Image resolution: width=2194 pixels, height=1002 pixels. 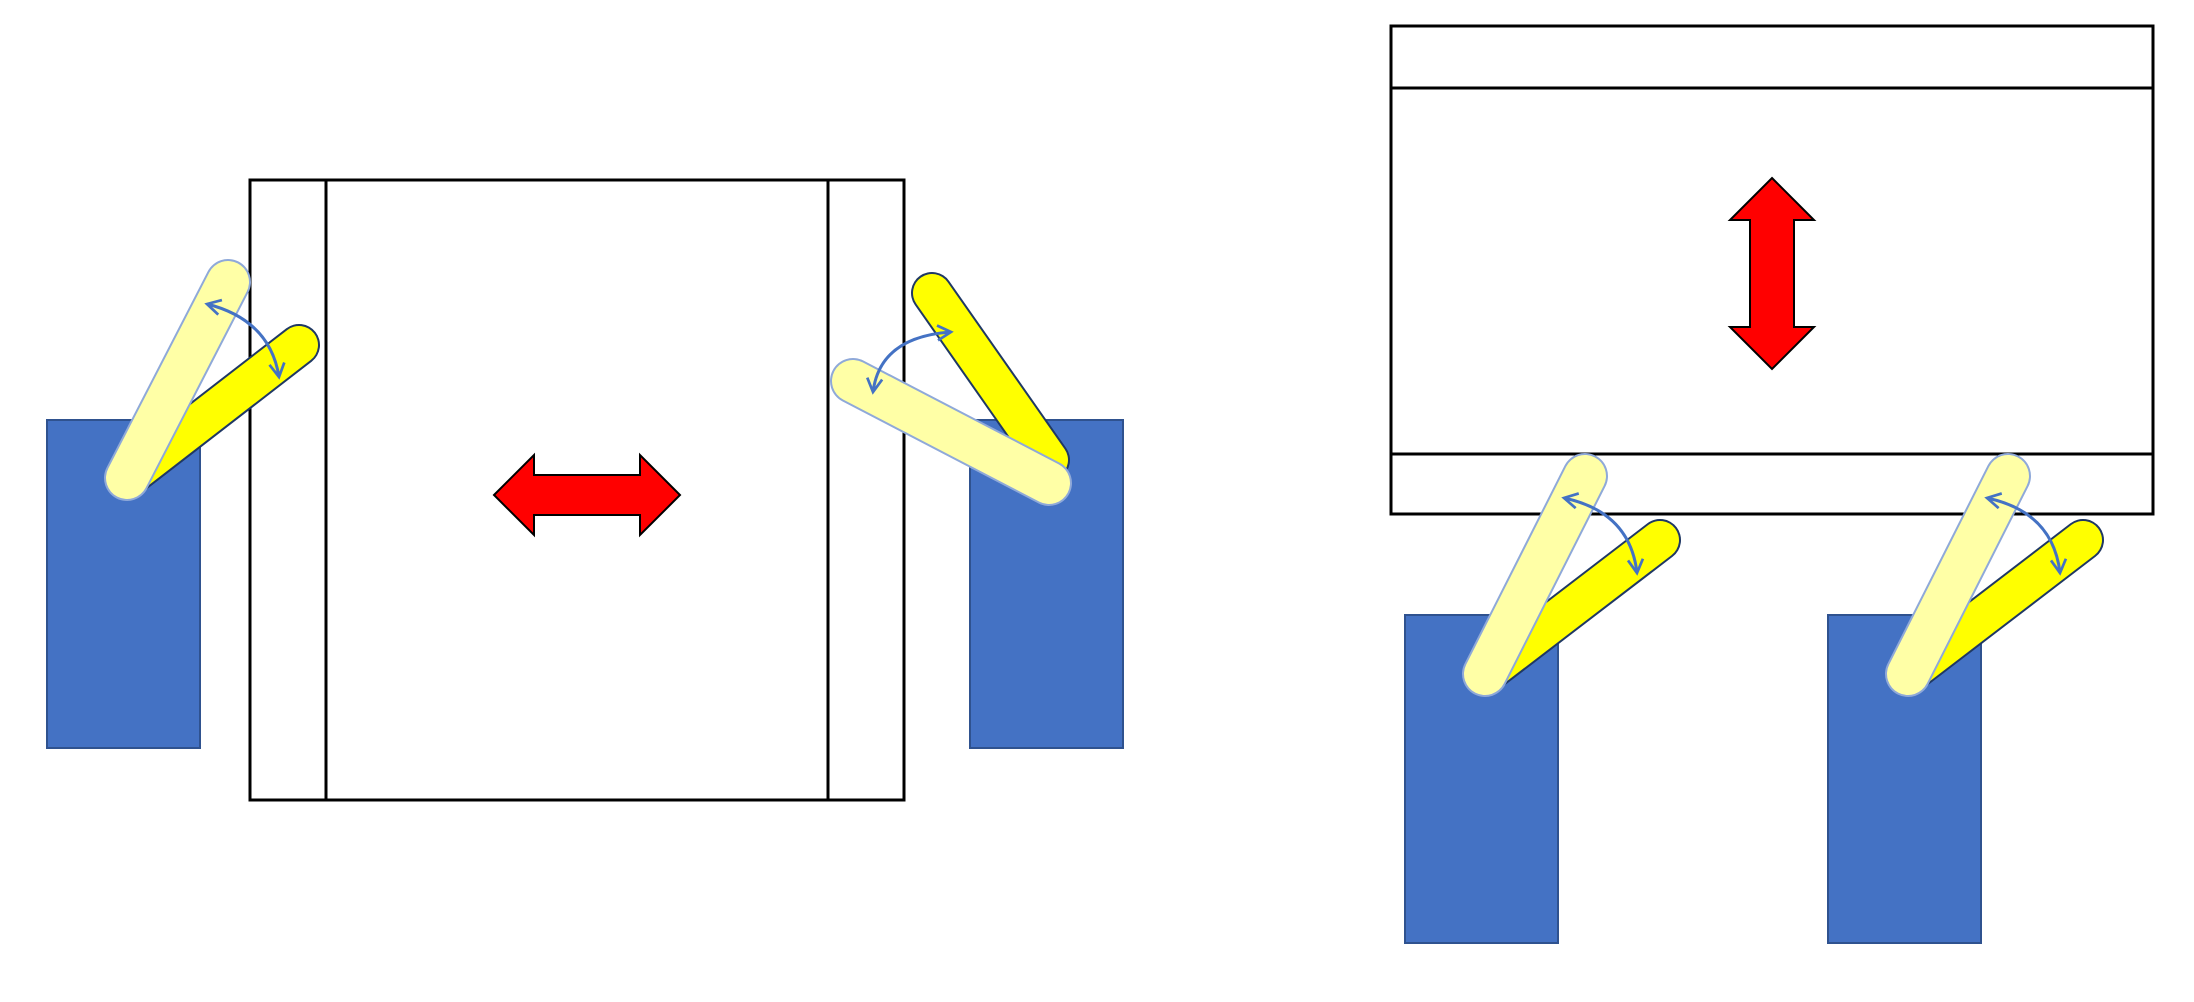 I want to click on right-arm-closed-fill, so click(x=990, y=376).